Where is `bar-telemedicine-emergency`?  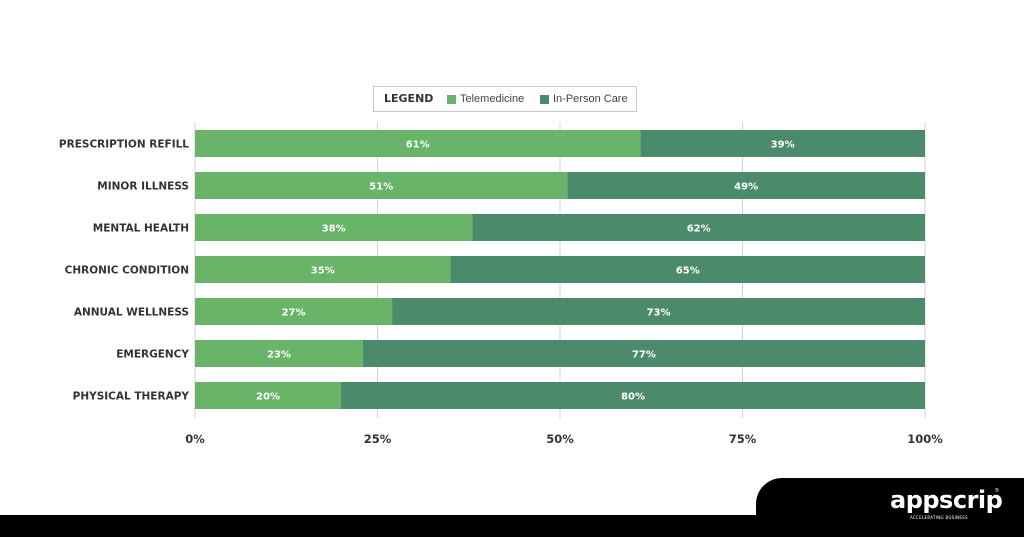
bar-telemedicine-emergency is located at coordinates (279, 353).